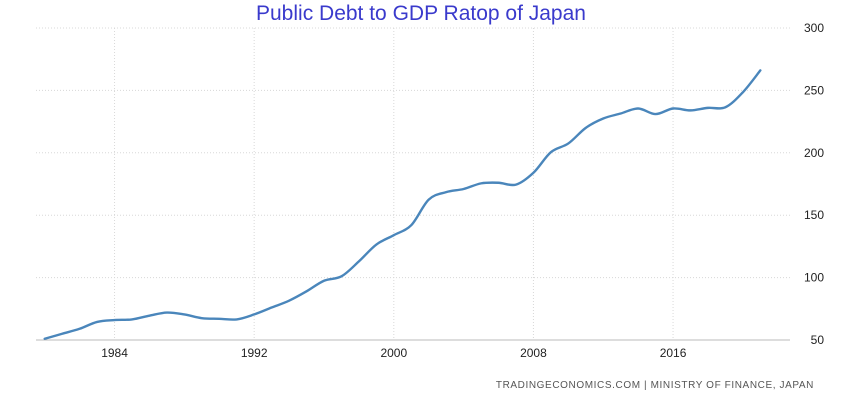 The height and width of the screenshot is (420, 842). What do you see at coordinates (814, 90) in the screenshot?
I see `y-tick-label: 250` at bounding box center [814, 90].